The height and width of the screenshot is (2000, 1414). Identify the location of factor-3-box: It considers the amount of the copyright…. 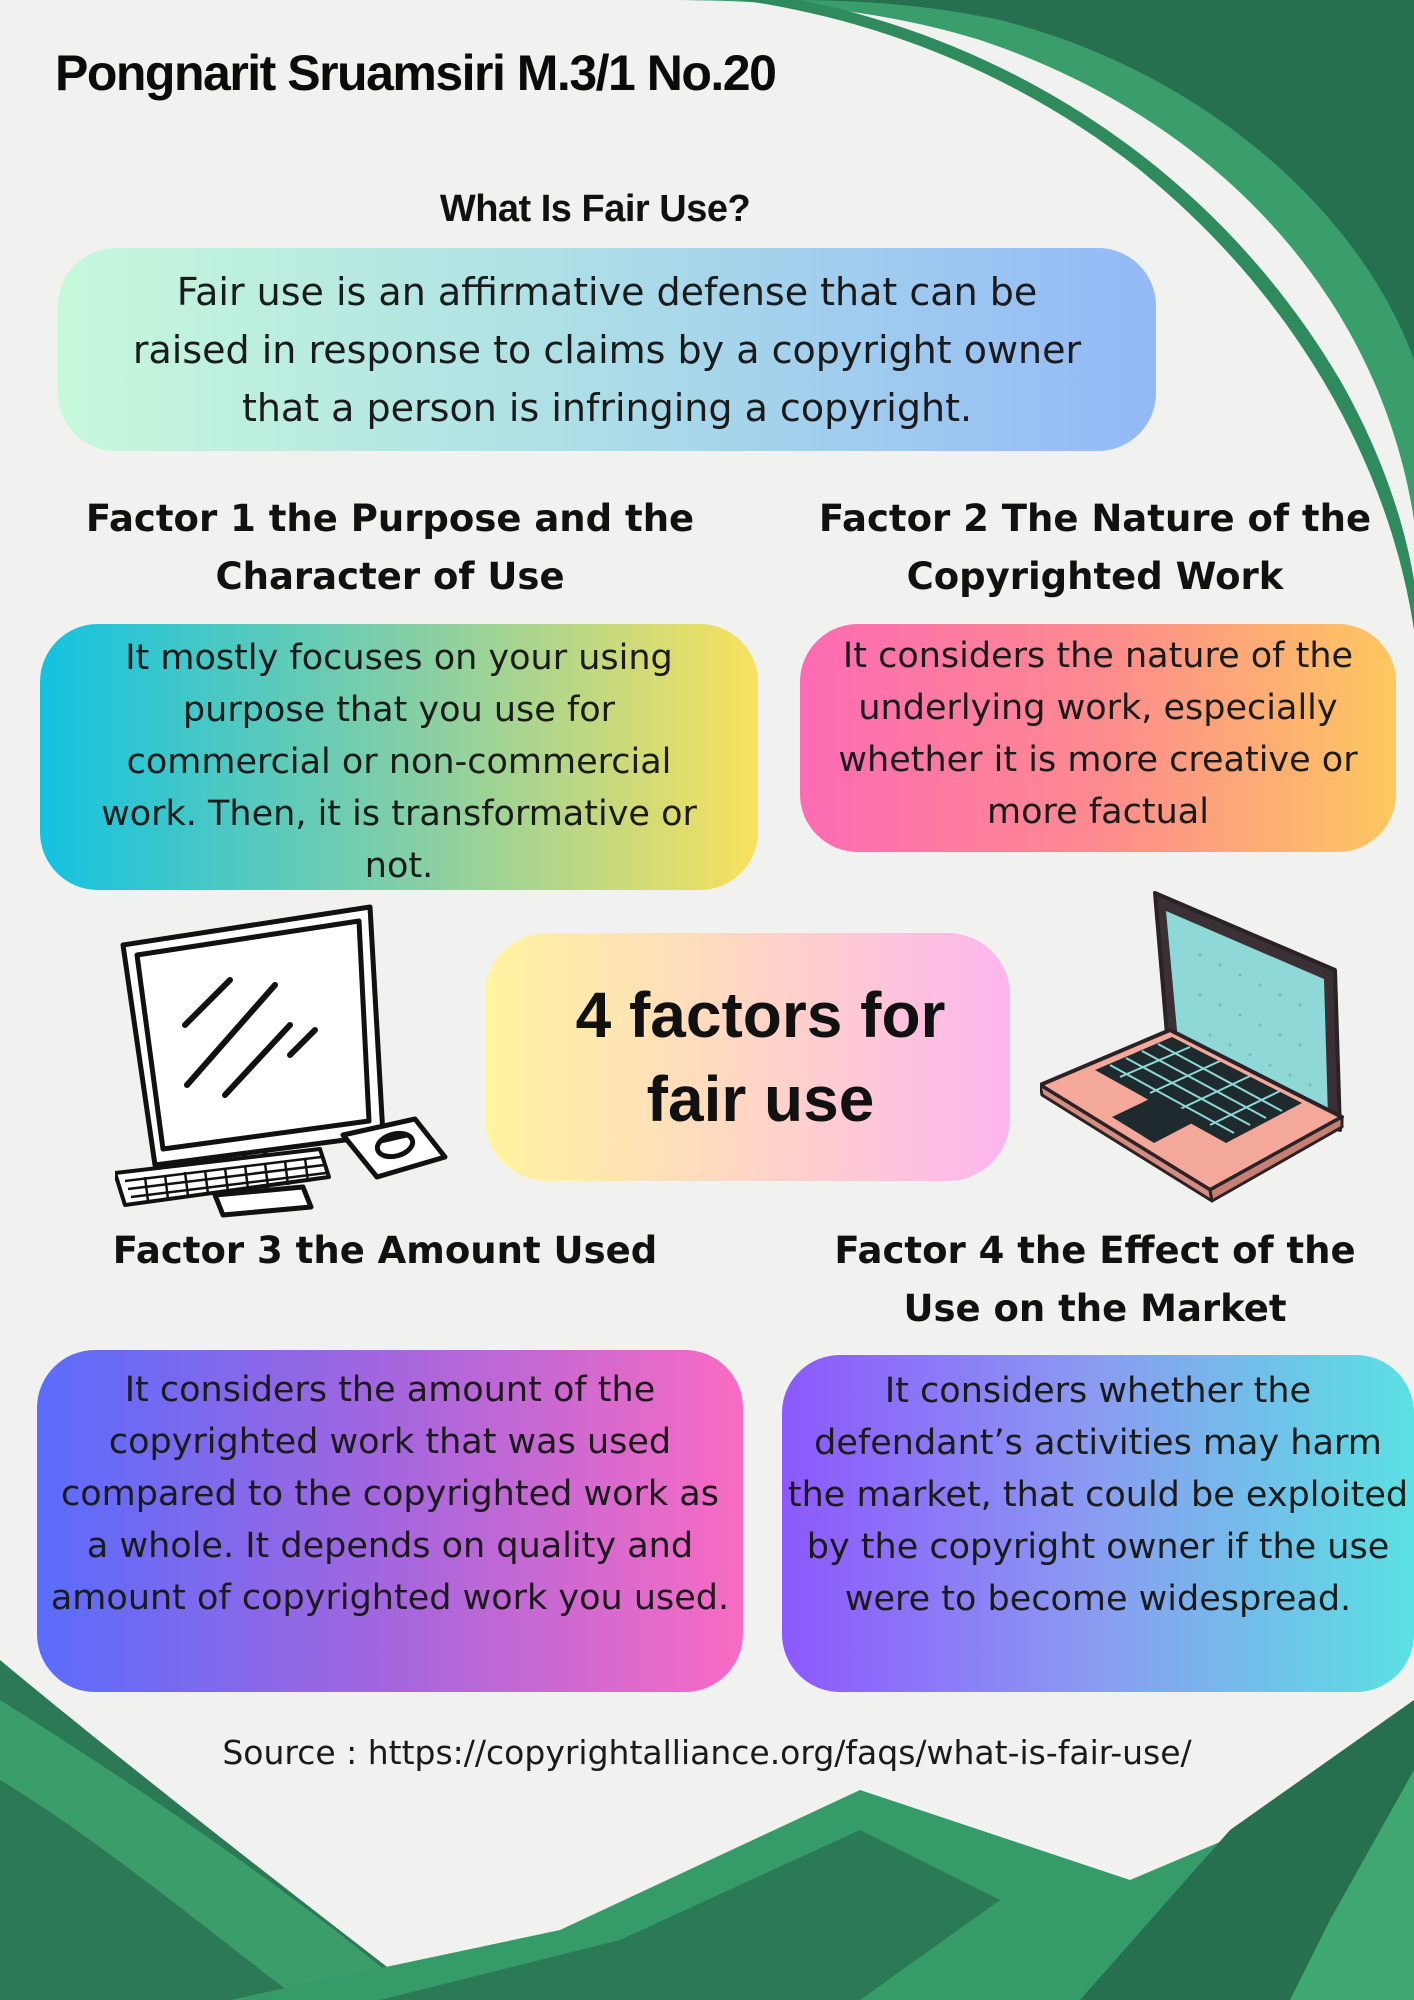
(390, 1521).